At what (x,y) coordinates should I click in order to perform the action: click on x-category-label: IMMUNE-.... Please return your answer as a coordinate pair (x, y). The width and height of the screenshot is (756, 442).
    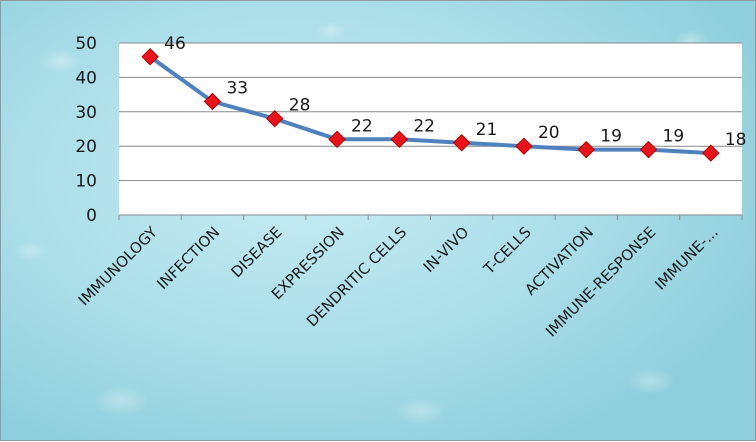
    Looking at the image, I should click on (686, 258).